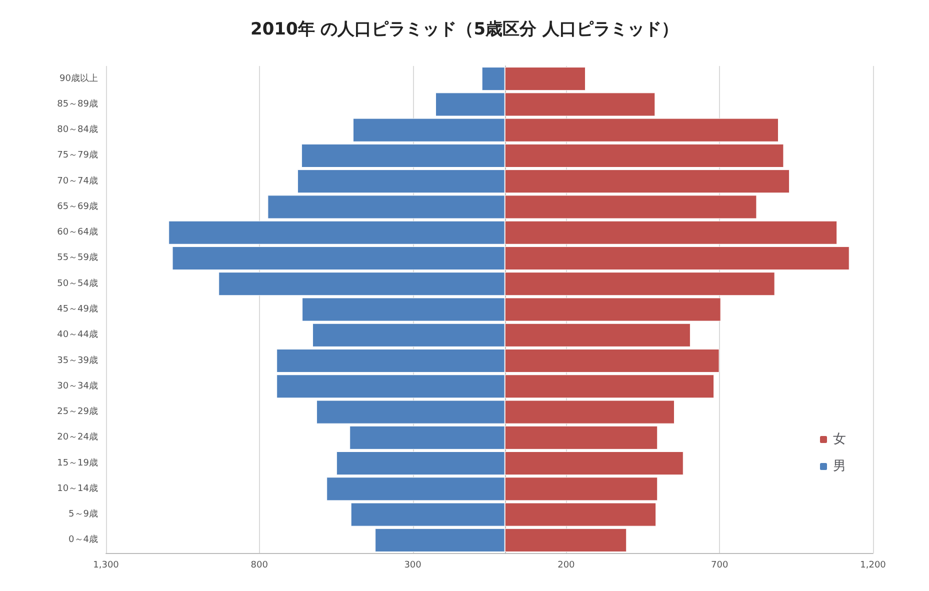 This screenshot has width=929, height=591. I want to click on y-tick-label: 0～4歳, so click(83, 540).